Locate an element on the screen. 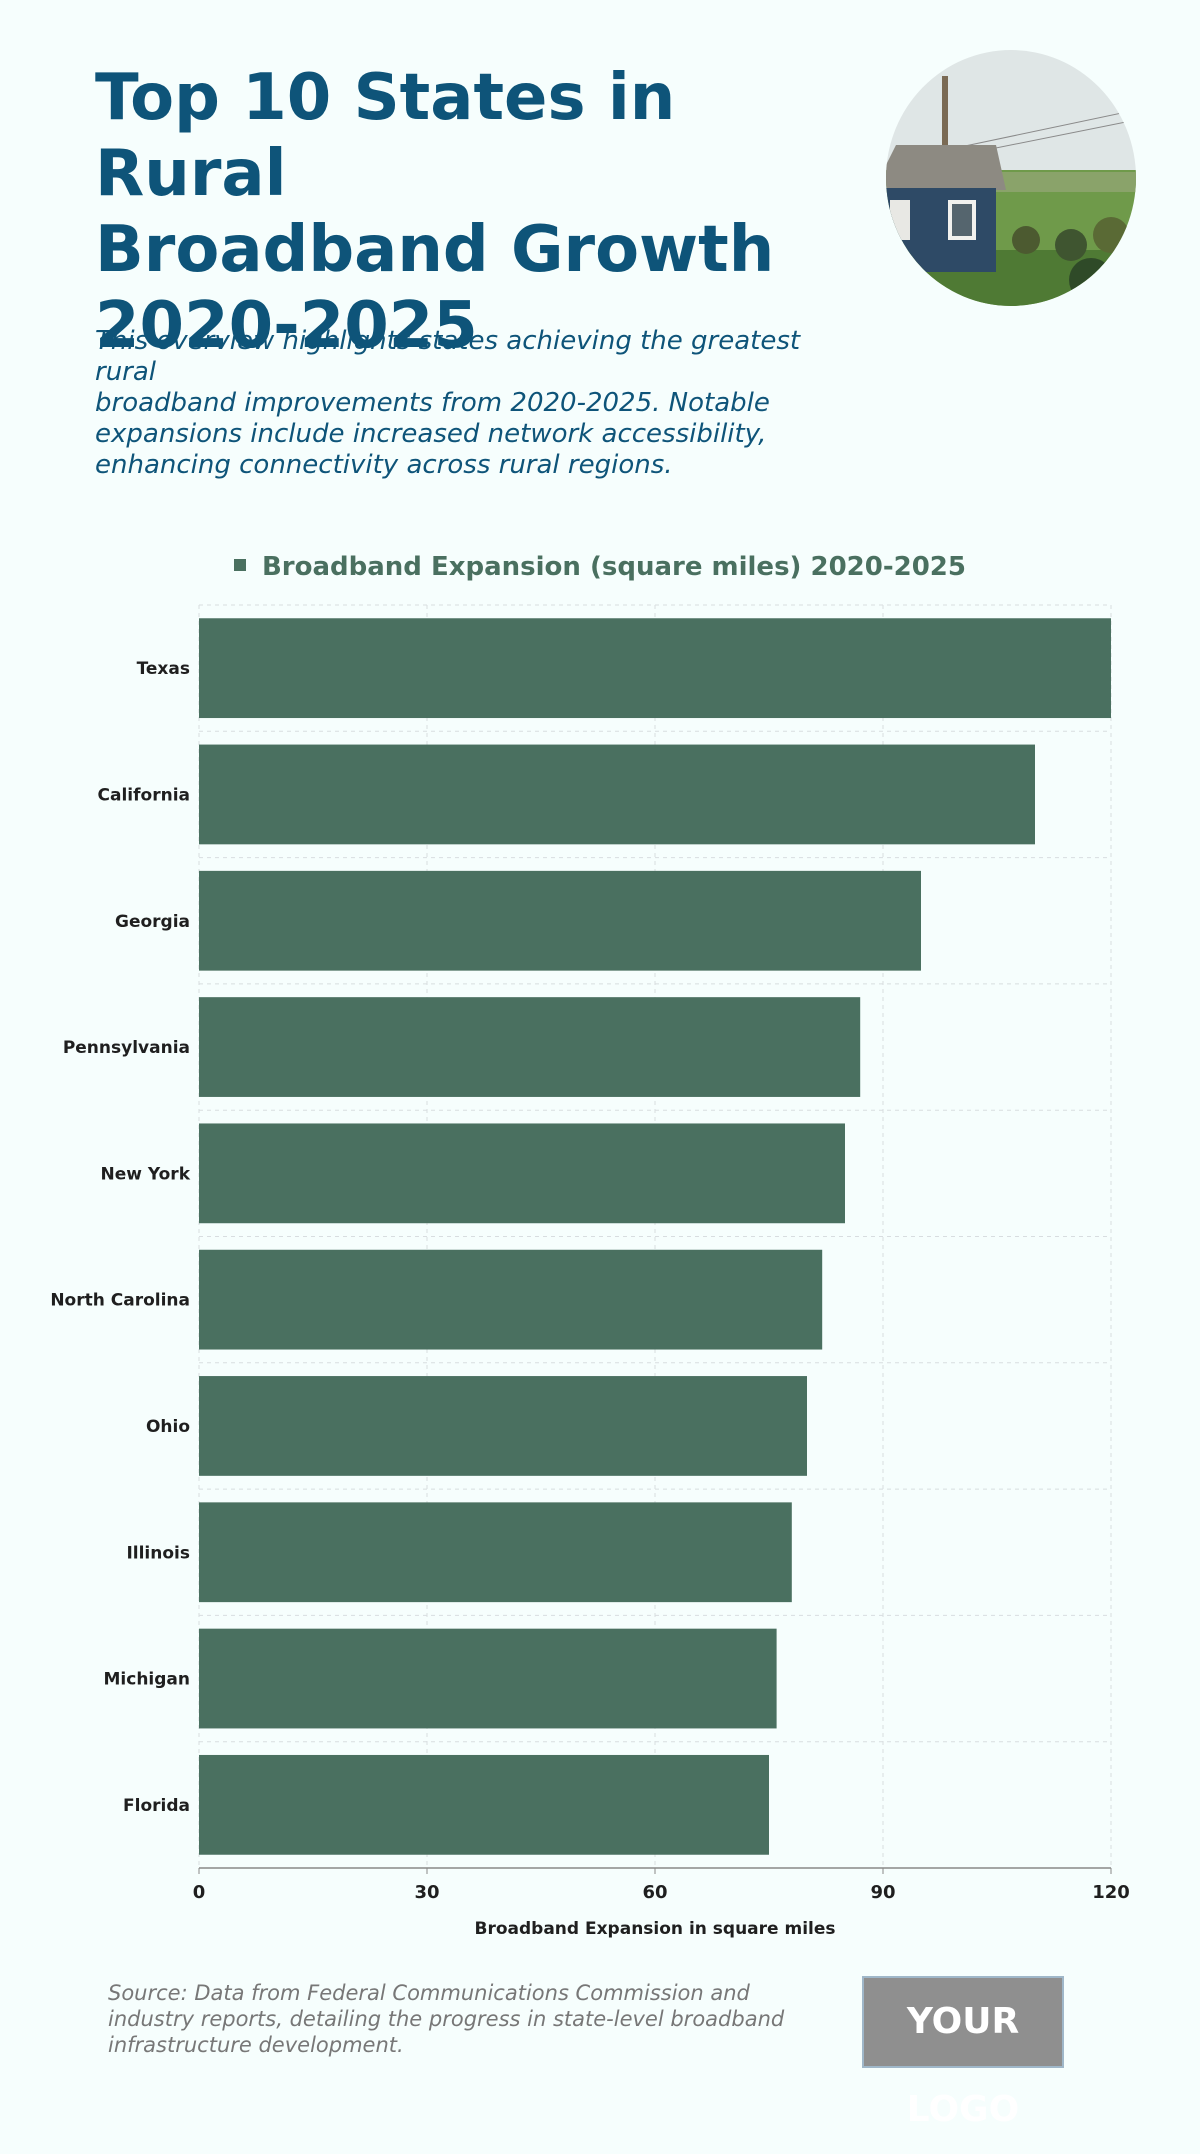 The height and width of the screenshot is (2154, 1200). x-tick-label: 90 is located at coordinates (882, 1892).